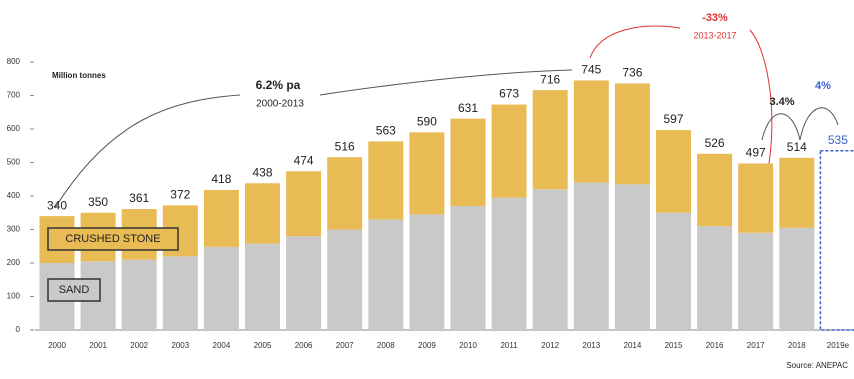  I want to click on x-tick-label: 2002, so click(139, 345).